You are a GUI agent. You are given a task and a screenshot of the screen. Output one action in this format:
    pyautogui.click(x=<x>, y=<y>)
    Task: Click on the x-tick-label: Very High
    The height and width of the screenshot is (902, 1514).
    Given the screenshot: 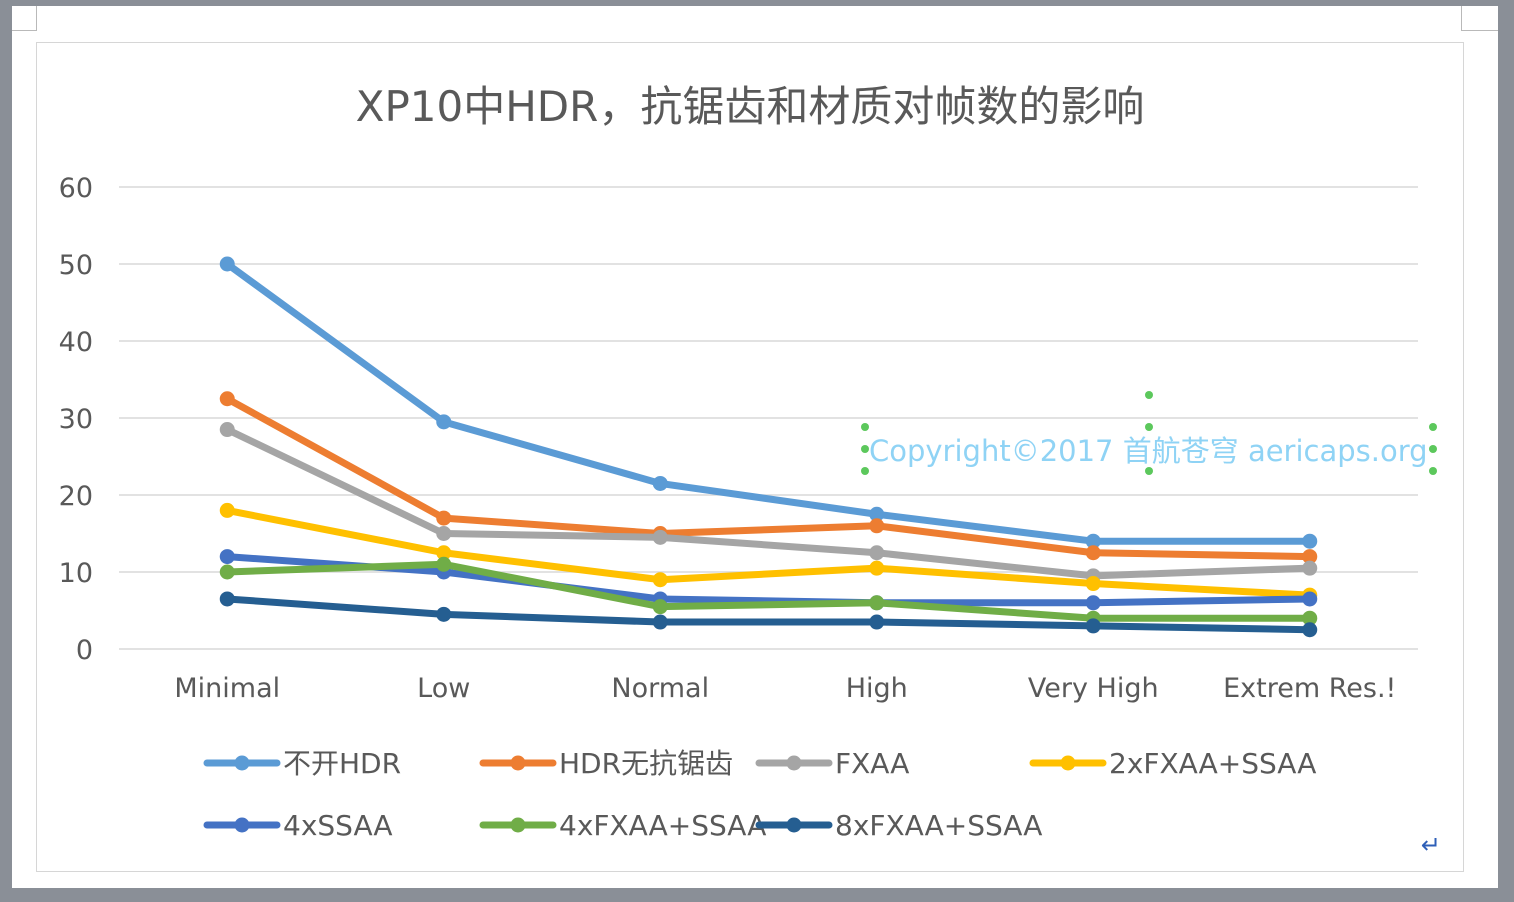 What is the action you would take?
    pyautogui.click(x=1093, y=688)
    